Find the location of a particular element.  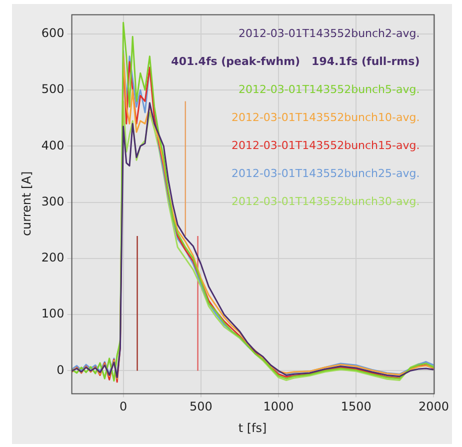

x-tick-label: 0 is located at coordinates (123, 407).